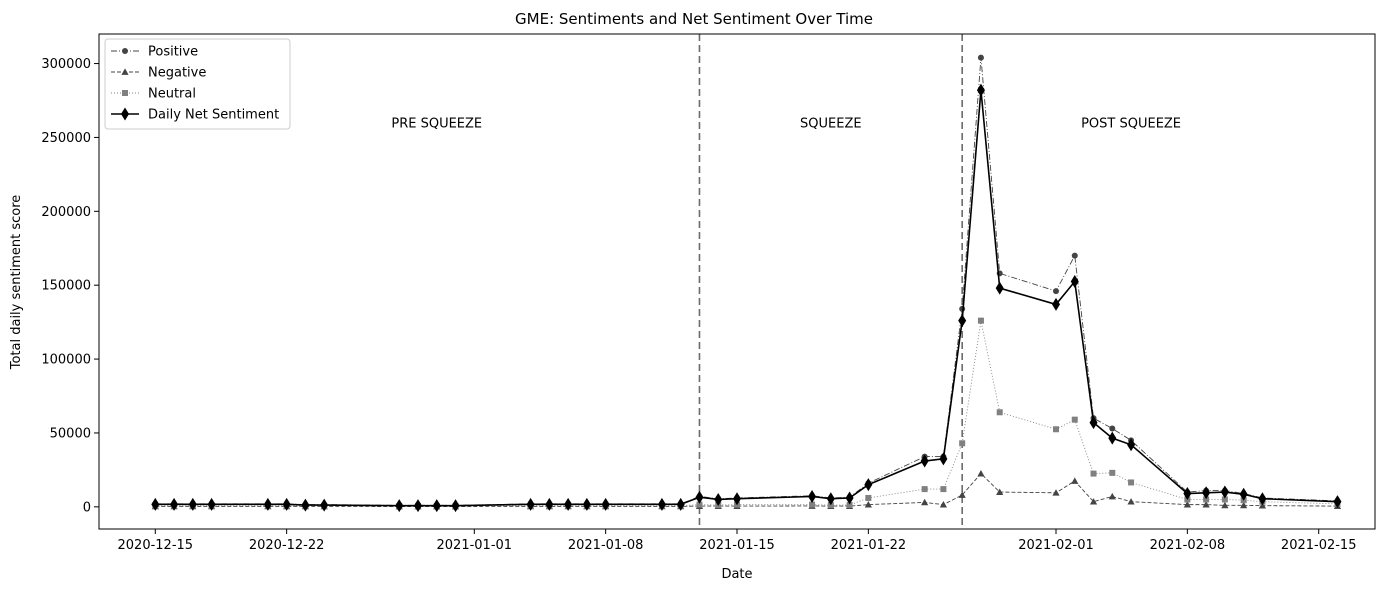 The width and height of the screenshot is (1389, 590). What do you see at coordinates (737, 545) in the screenshot?
I see `x-tick-label: 2021-01-15` at bounding box center [737, 545].